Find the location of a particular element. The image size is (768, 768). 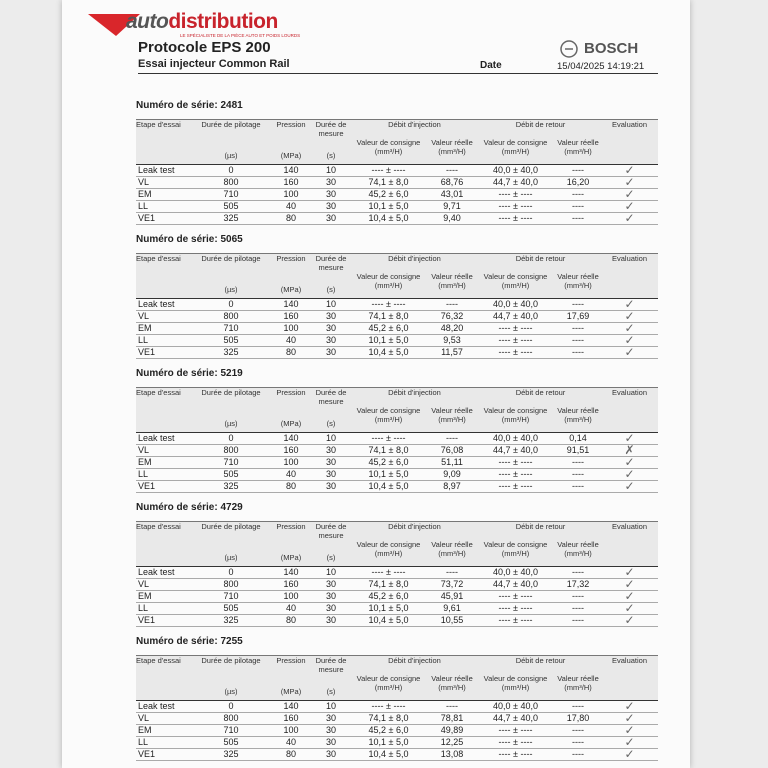

pressure: 100 is located at coordinates (291, 730).